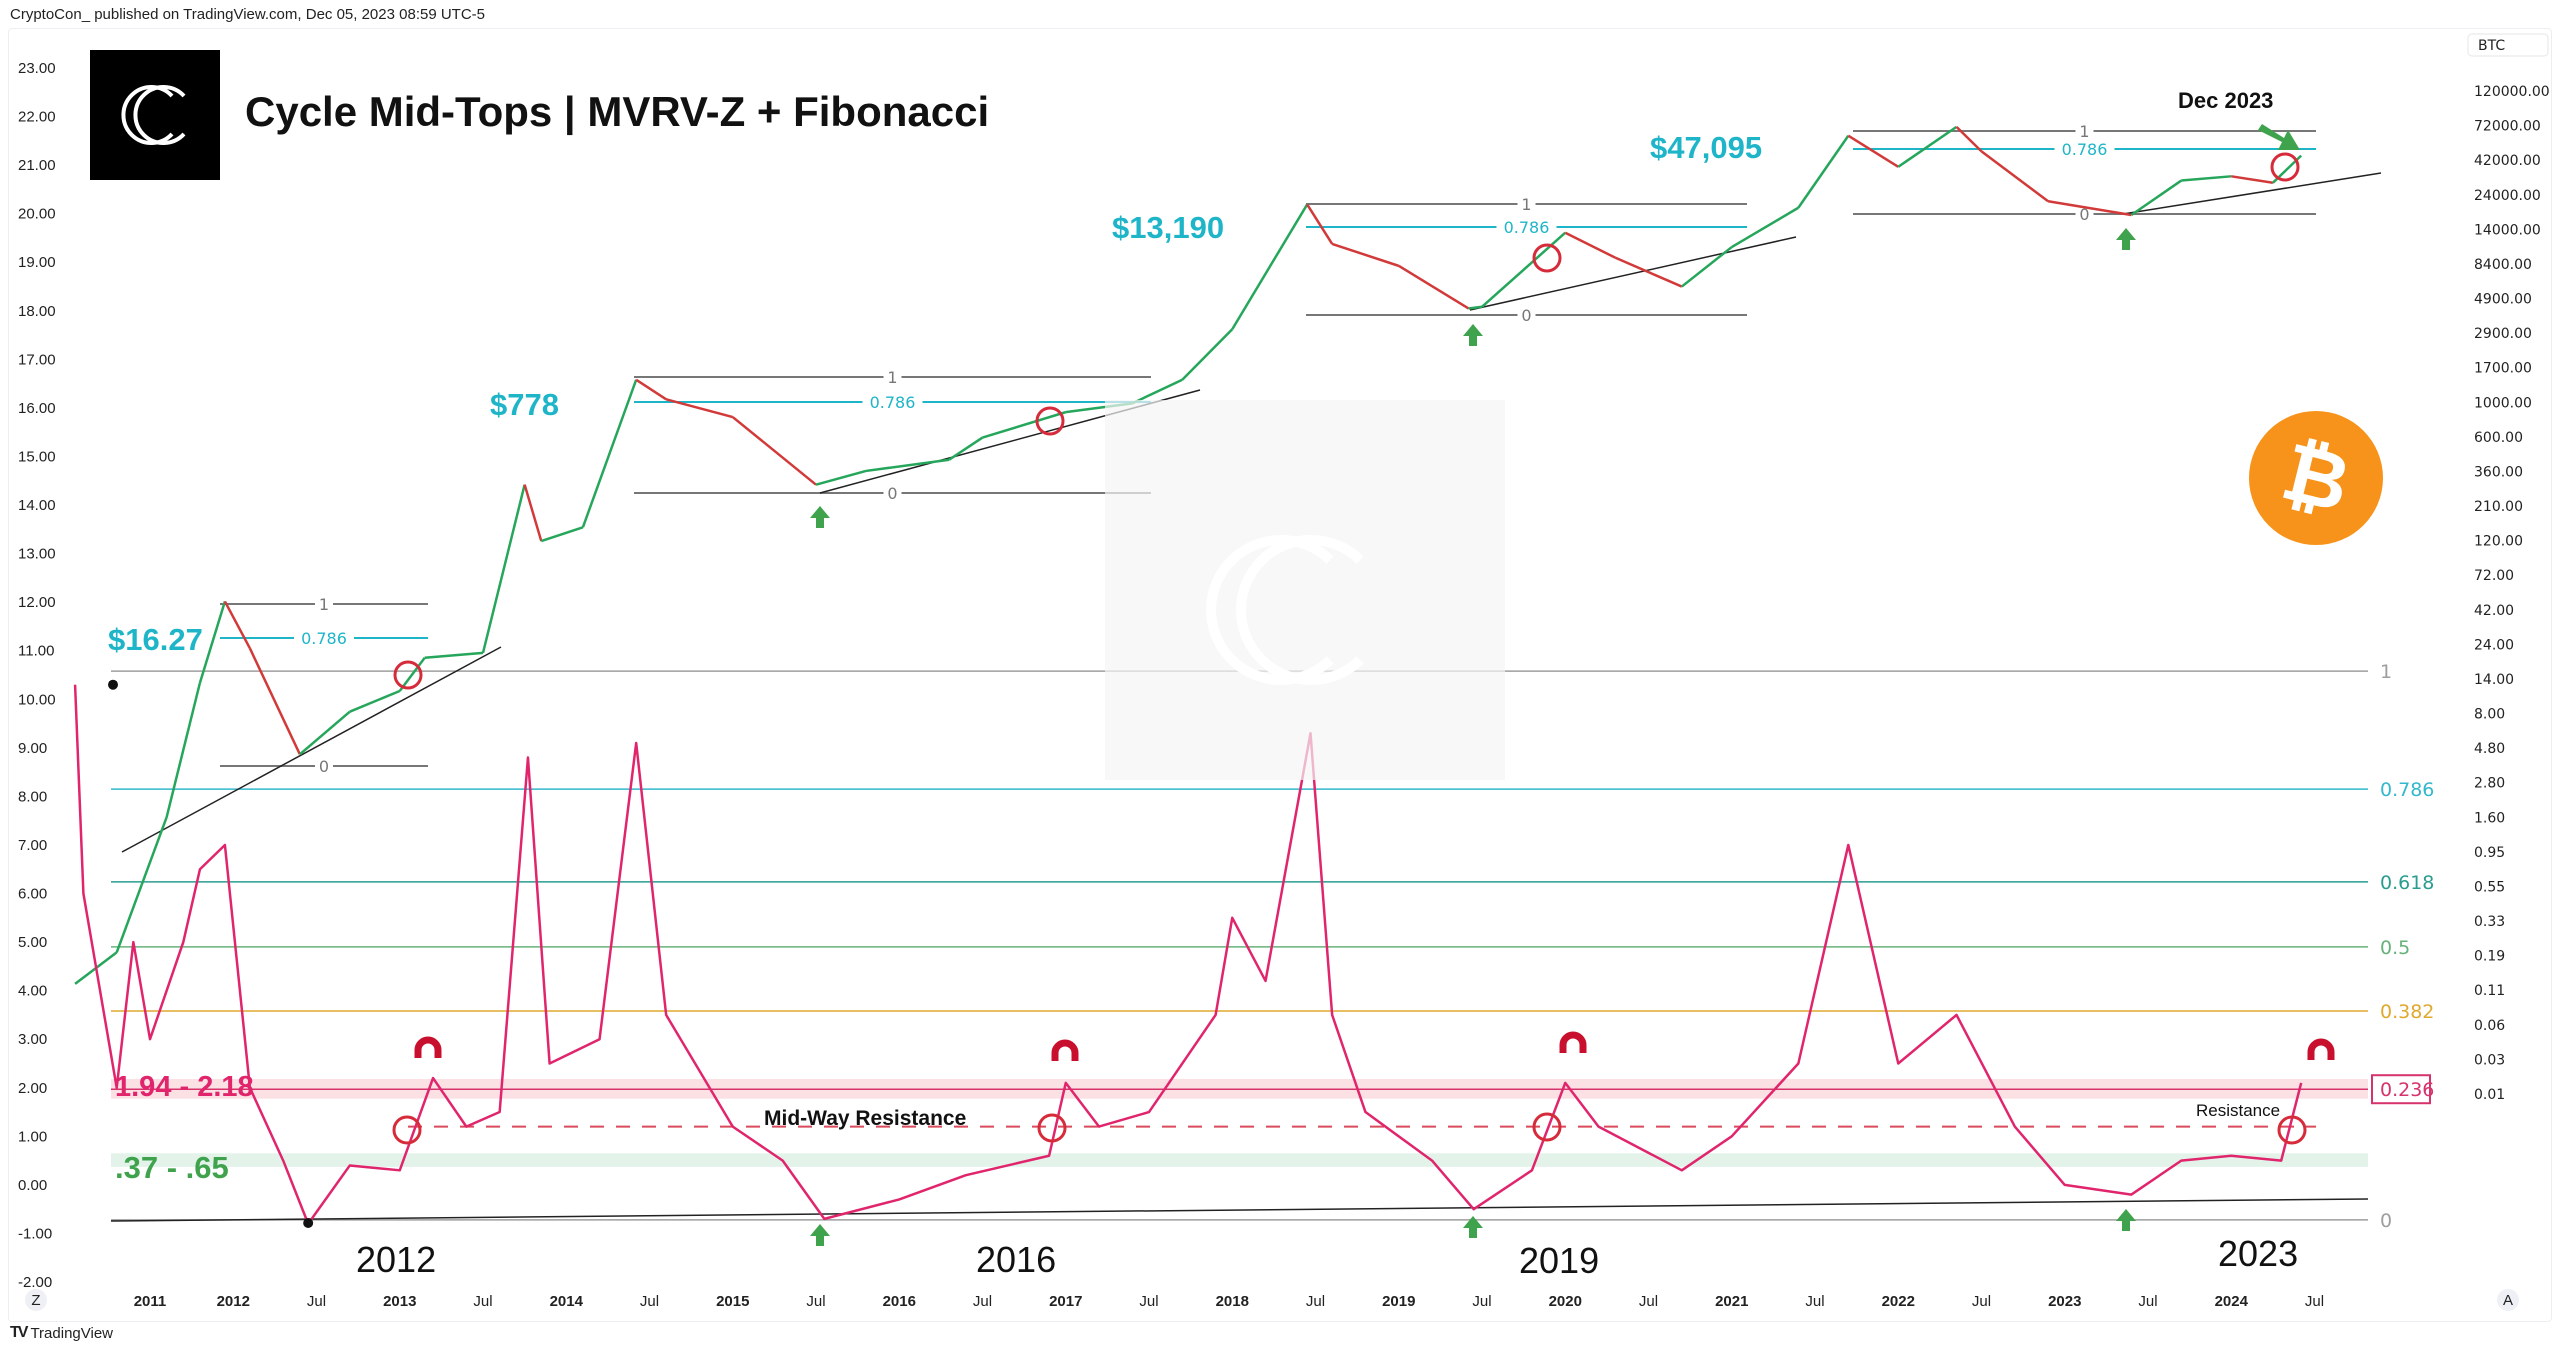 This screenshot has width=2560, height=1351. I want to click on x-axis-tick: 2011, so click(150, 1301).